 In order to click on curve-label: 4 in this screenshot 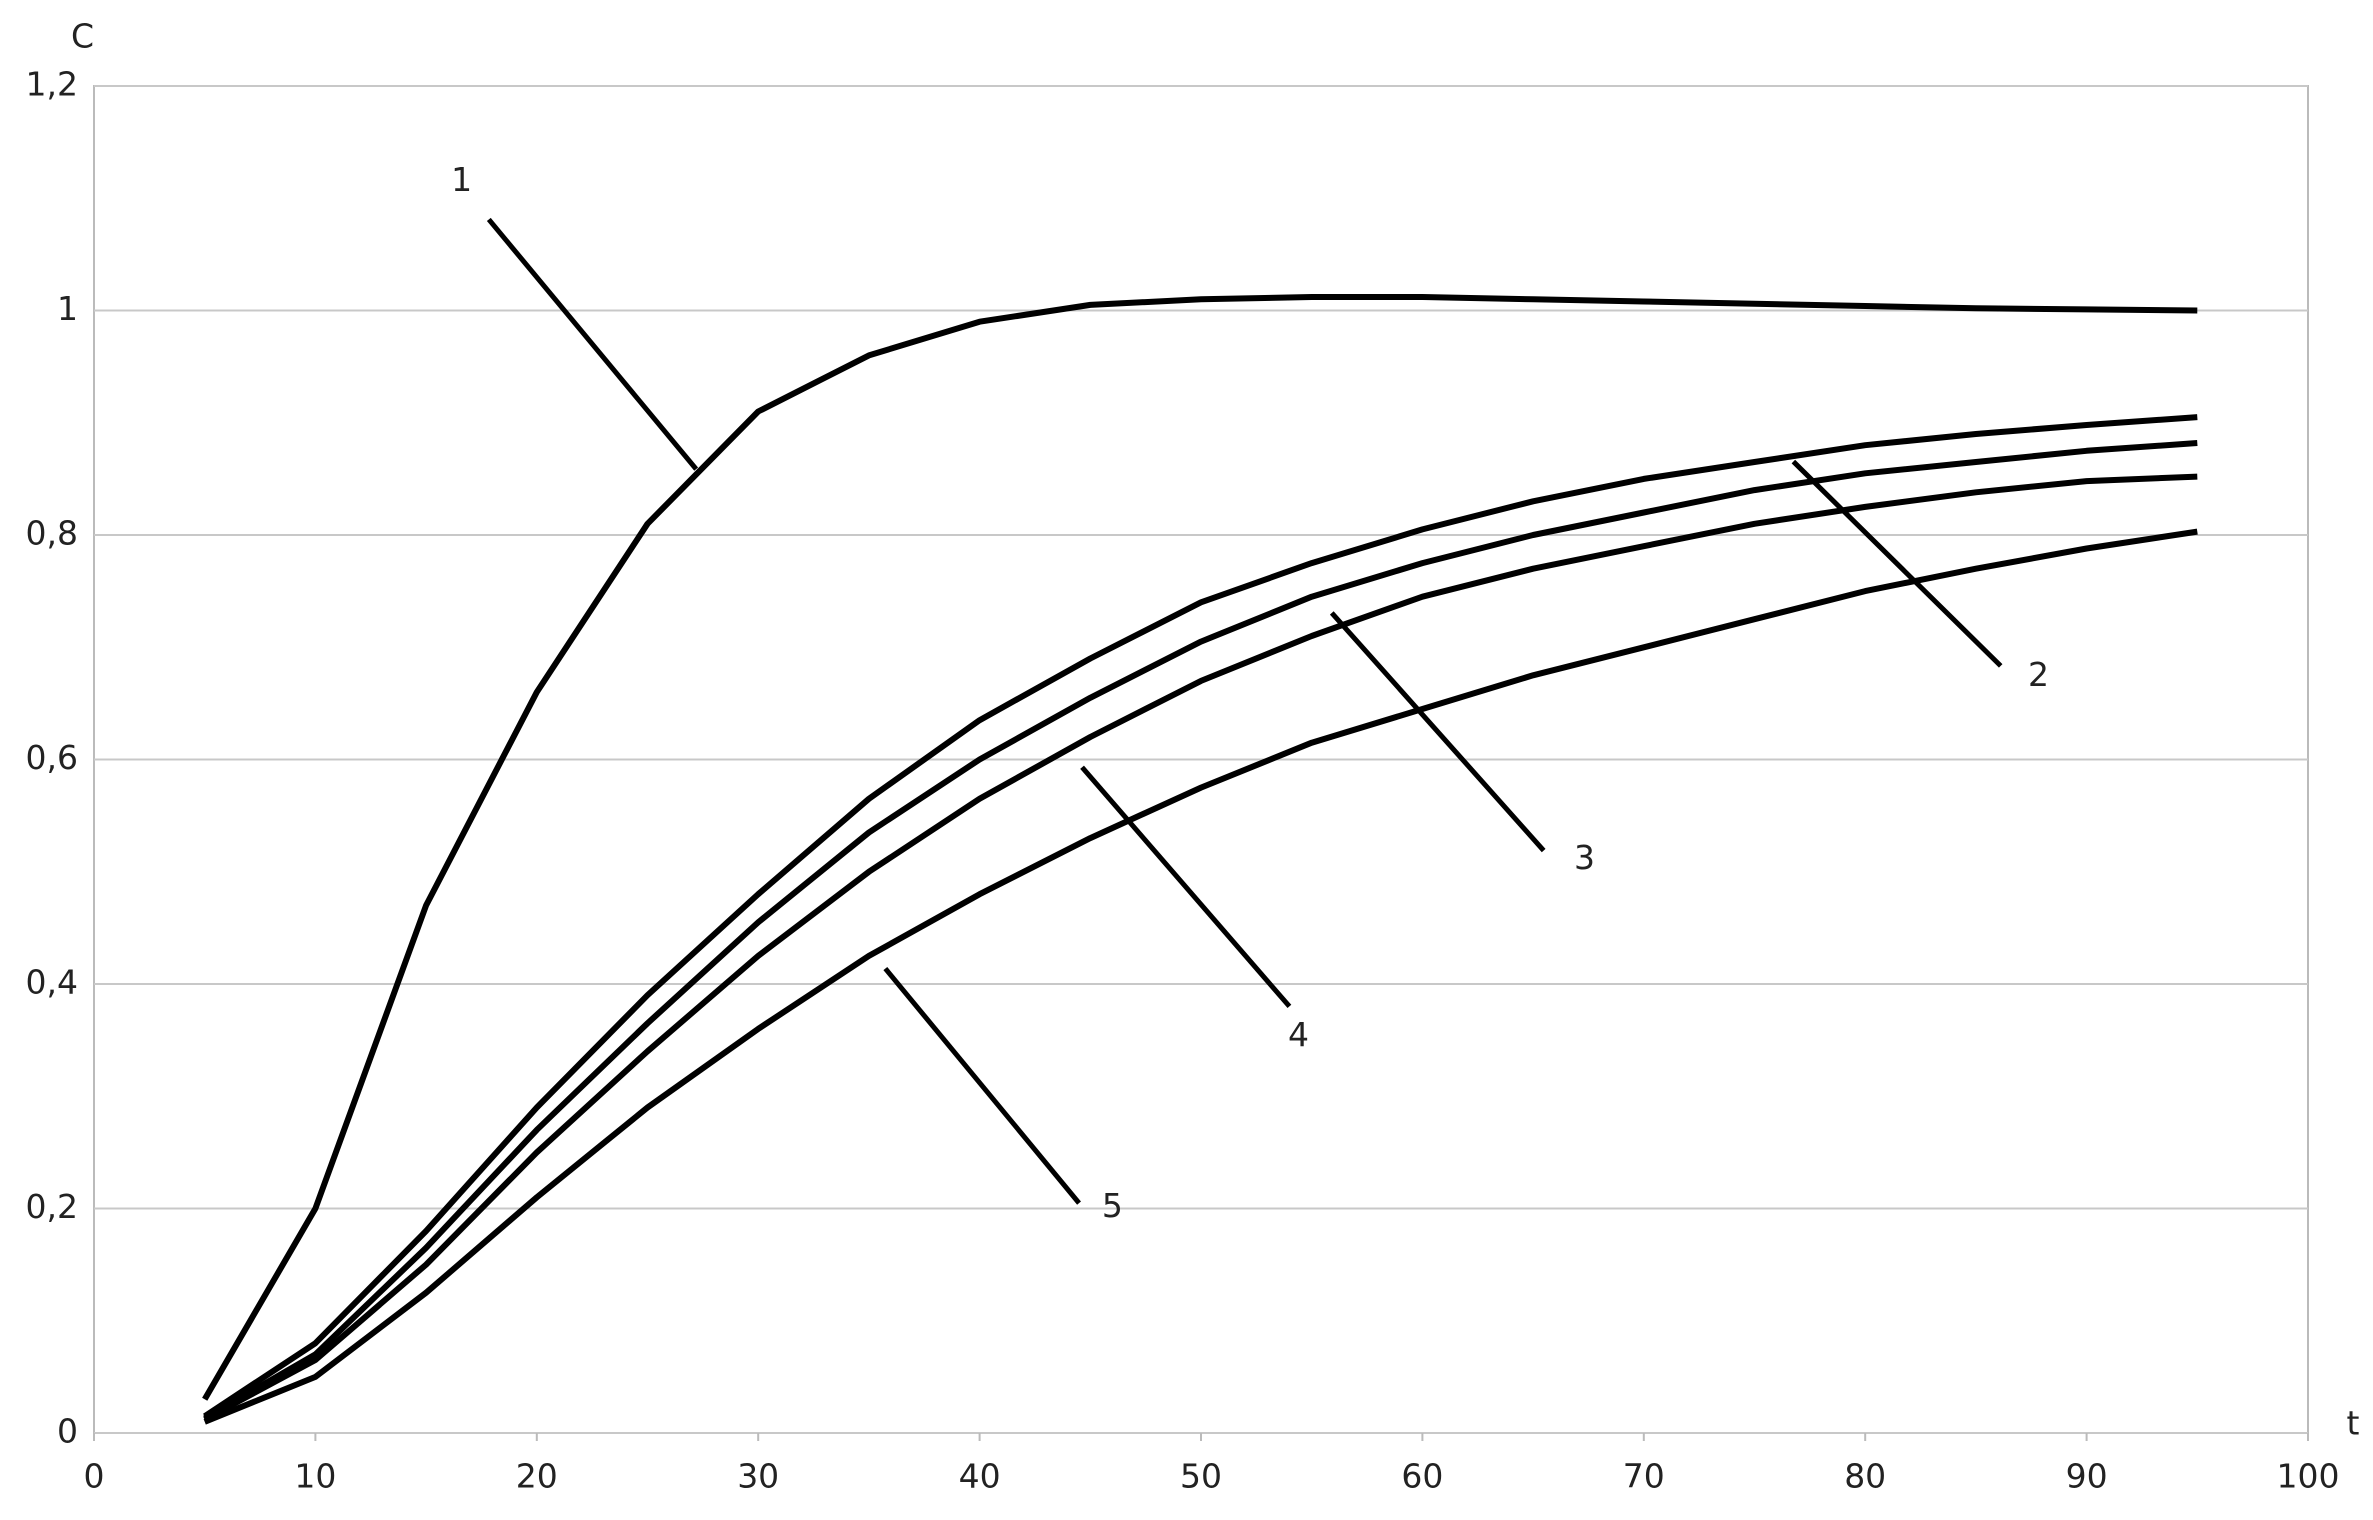, I will do `click(1298, 1034)`.